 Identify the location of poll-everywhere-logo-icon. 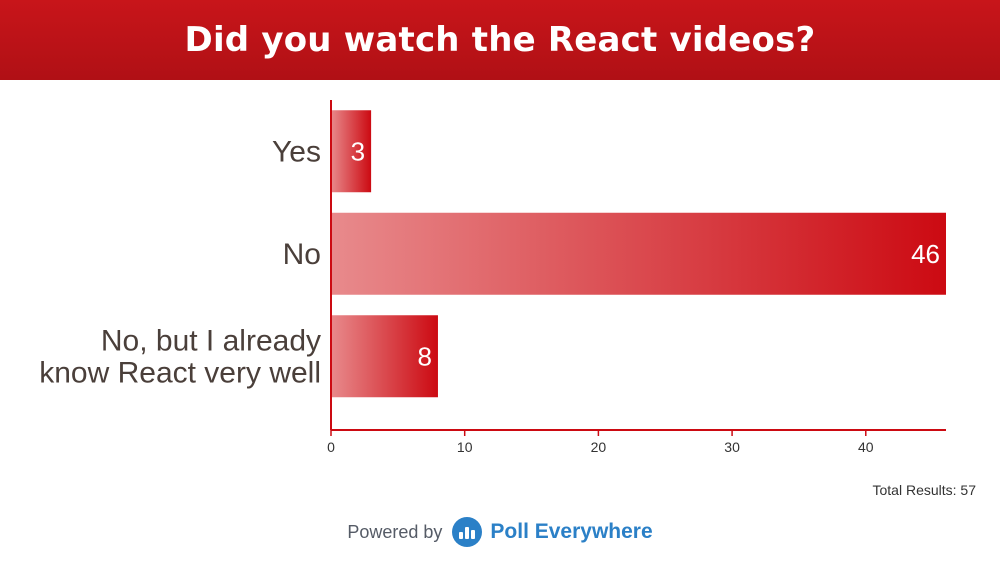
(467, 532).